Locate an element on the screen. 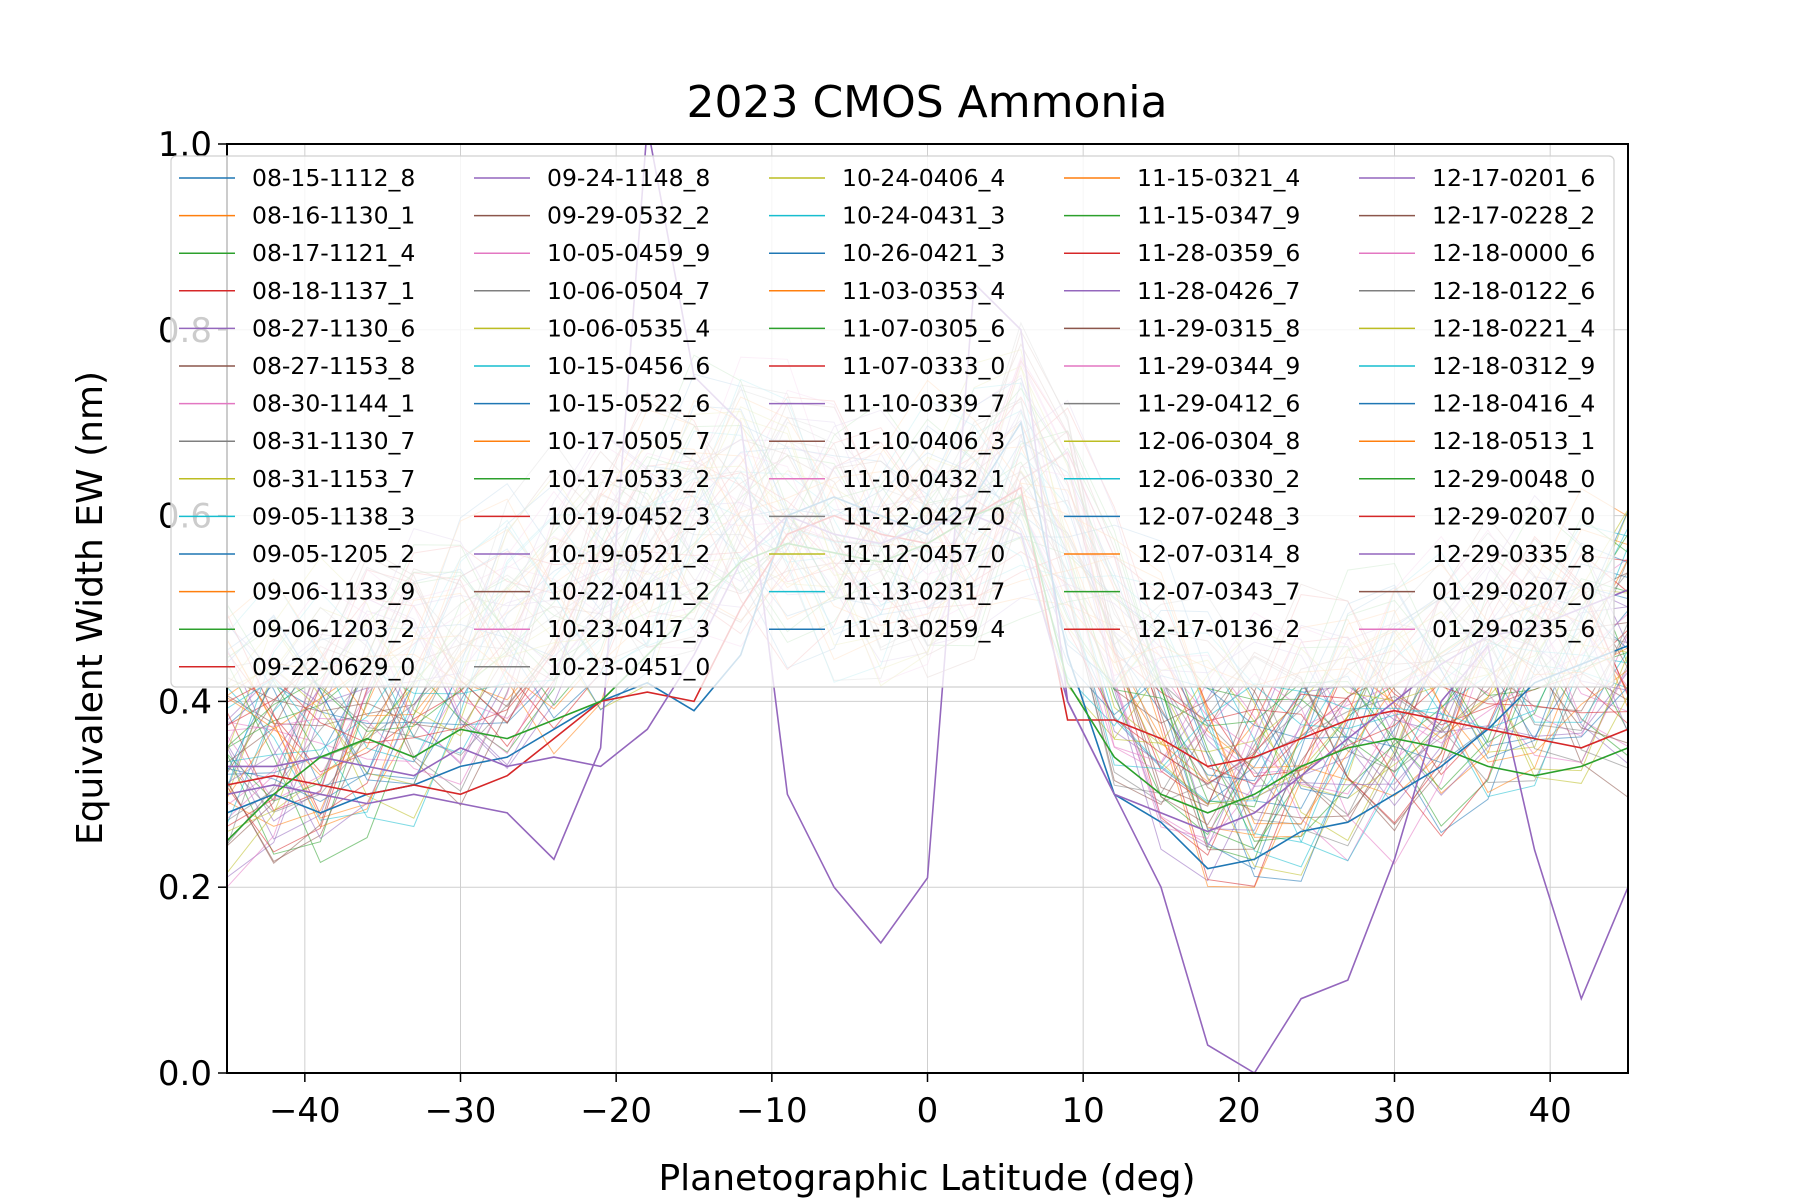 This screenshot has width=1800, height=1200. y-tick-label: 0.2 is located at coordinates (185, 888).